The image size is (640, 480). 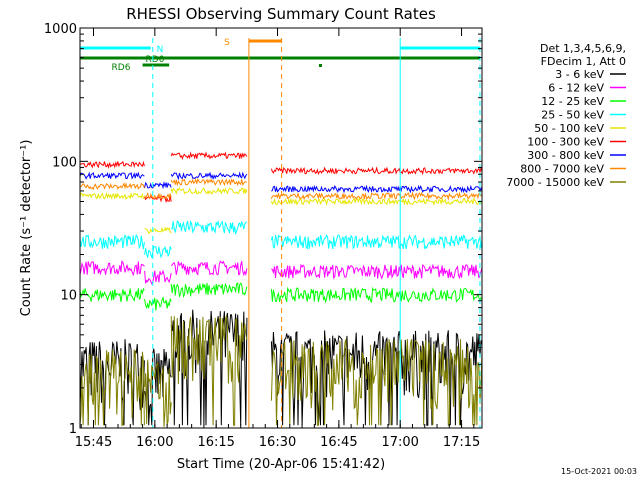 I want to click on legend-label-1: 6 - 12 keV, so click(x=576, y=88).